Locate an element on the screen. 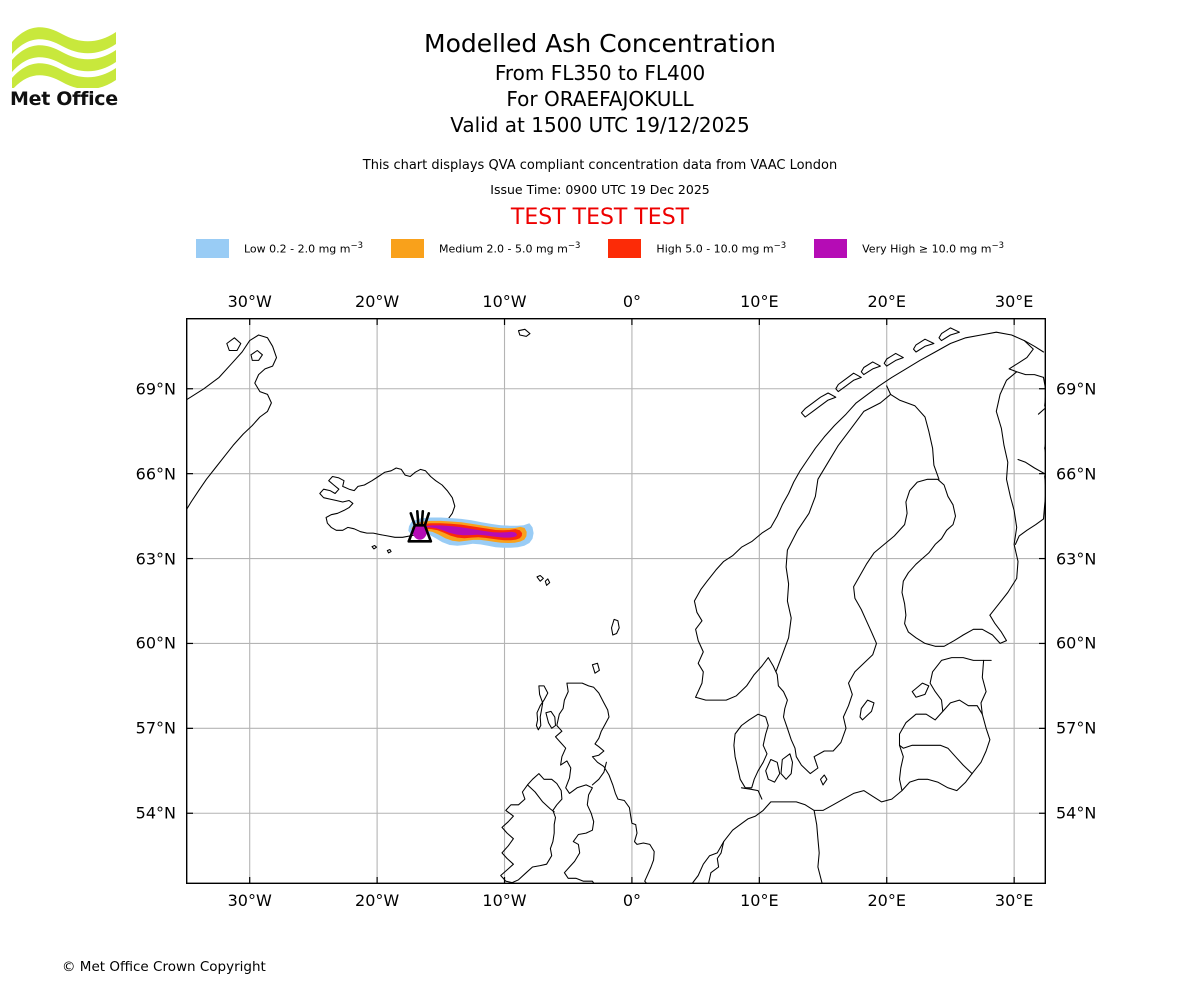  lat-tick-label-left: 54°N is located at coordinates (155, 813).